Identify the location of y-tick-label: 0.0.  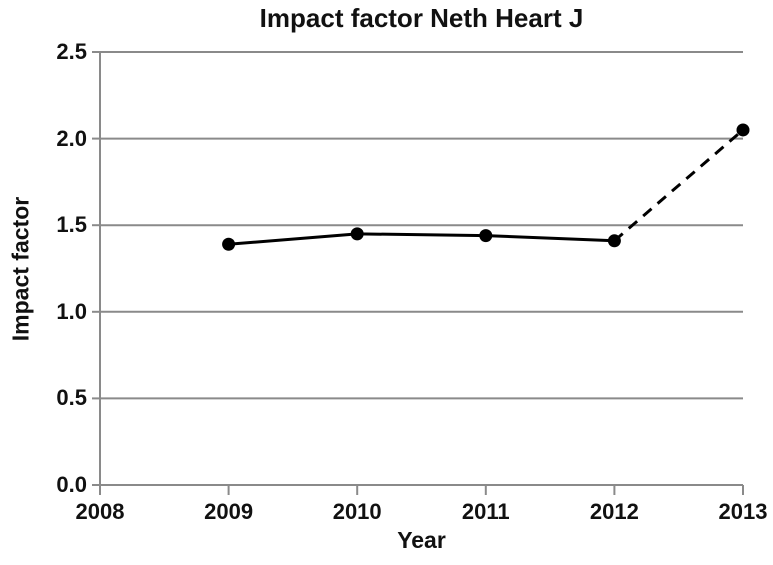
(71, 484).